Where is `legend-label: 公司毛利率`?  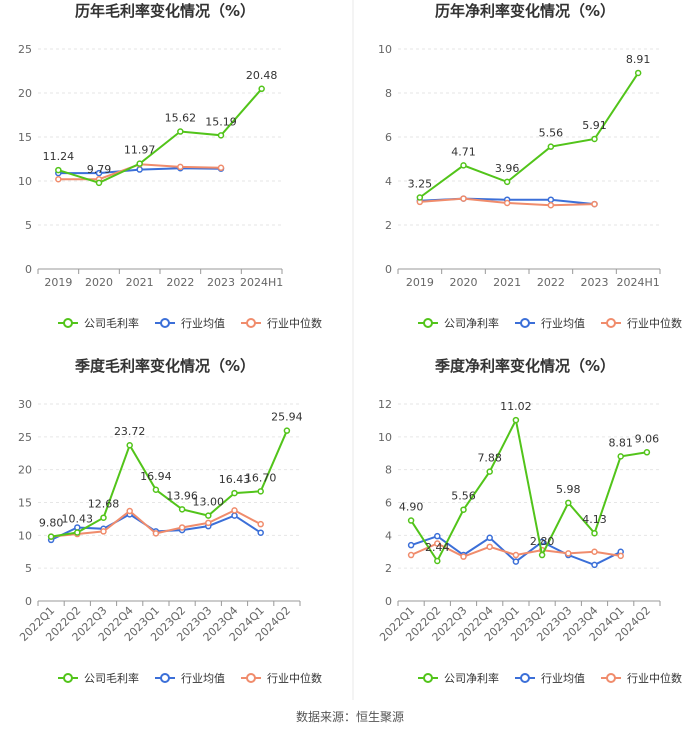 legend-label: 公司毛利率 is located at coordinates (111, 323).